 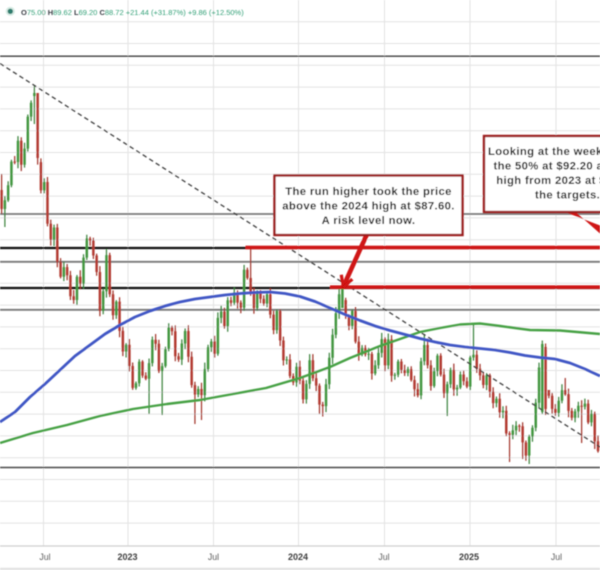 I want to click on svg-text: 2025, so click(x=469, y=557).